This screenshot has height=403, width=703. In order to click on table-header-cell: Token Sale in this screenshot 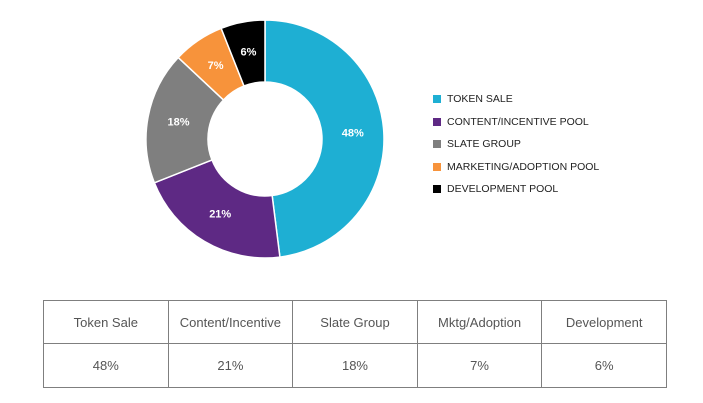, I will do `click(106, 322)`.